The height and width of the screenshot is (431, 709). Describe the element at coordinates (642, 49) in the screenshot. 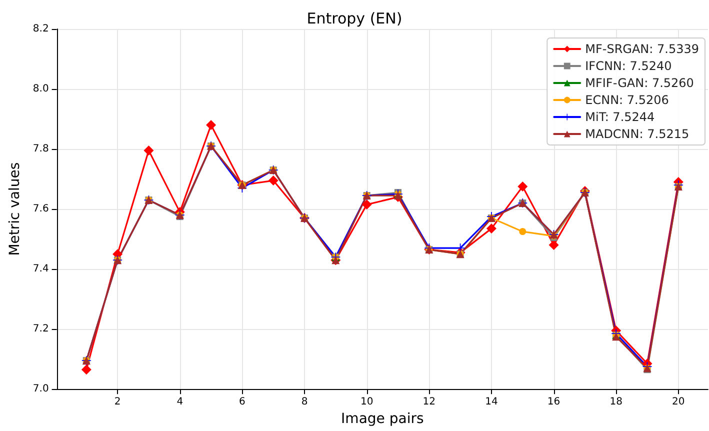

I see `legend-label: MF-SRGAN: 7.5339` at that location.